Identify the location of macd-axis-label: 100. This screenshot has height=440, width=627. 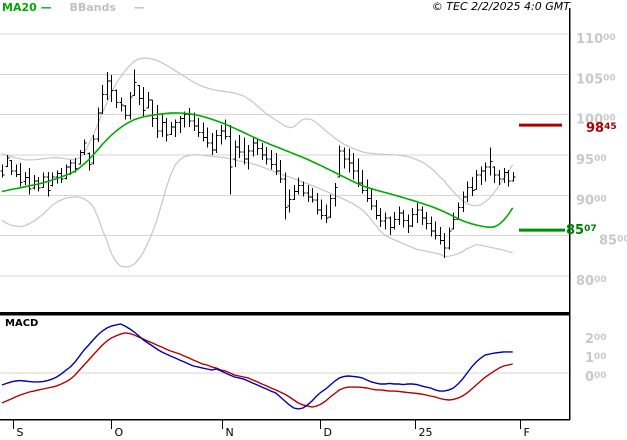
(596, 358).